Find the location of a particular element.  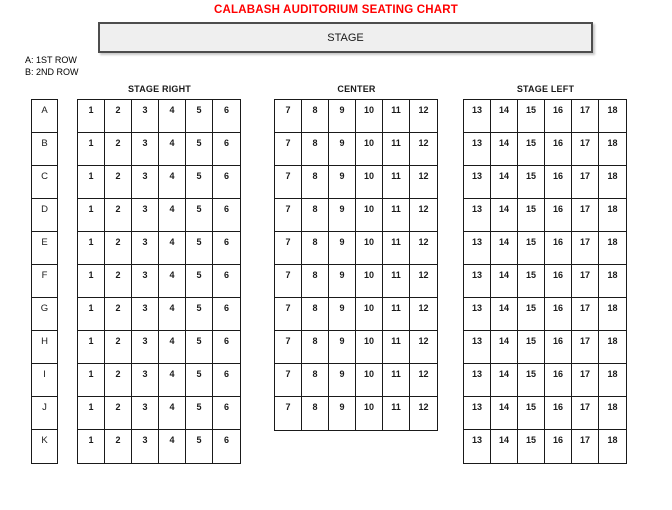

seat-cell-A-14: 14 is located at coordinates (504, 116).